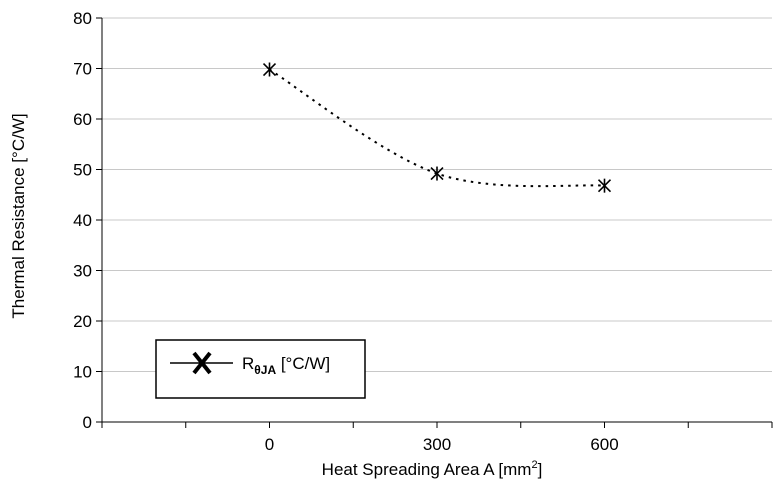  I want to click on x-tick-label: 600, so click(604, 444).